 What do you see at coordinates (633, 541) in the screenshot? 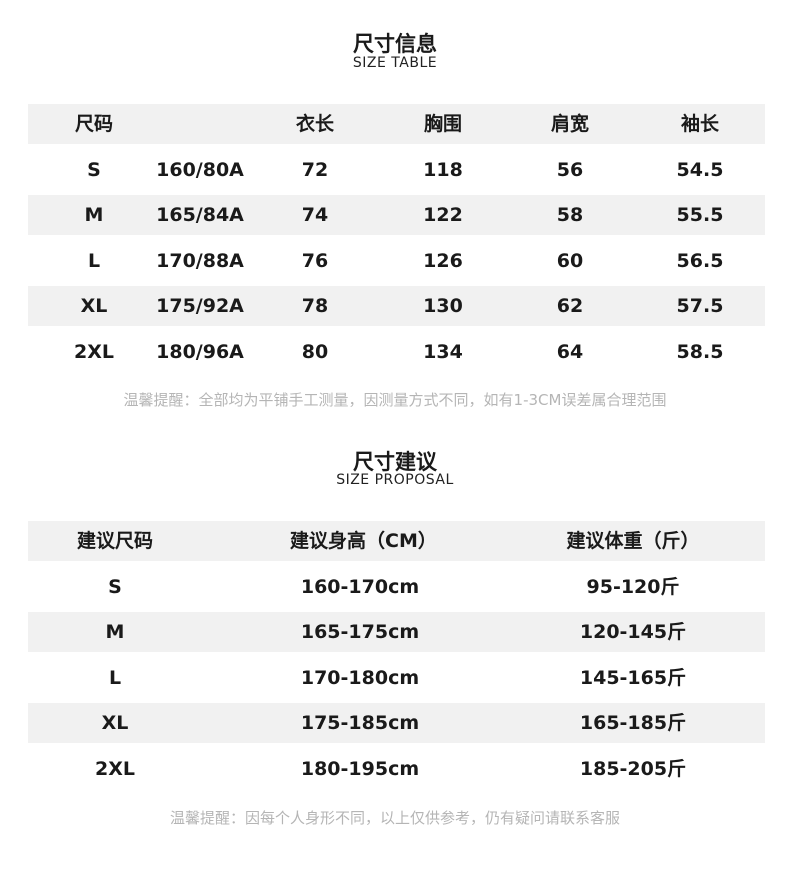
I see `column-header: 建议体重（斤）` at bounding box center [633, 541].